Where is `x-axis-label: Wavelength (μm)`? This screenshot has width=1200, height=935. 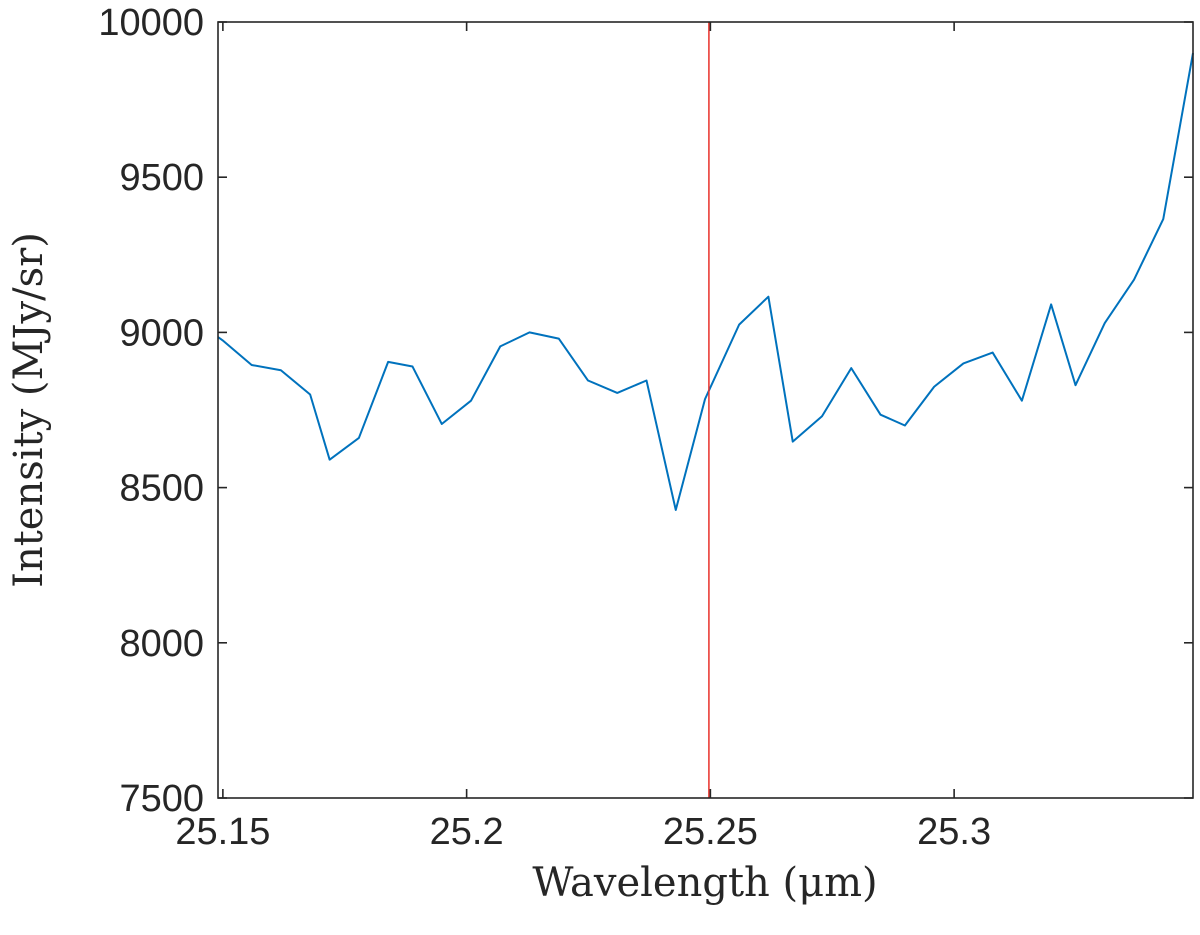 x-axis-label: Wavelength (μm) is located at coordinates (704, 883).